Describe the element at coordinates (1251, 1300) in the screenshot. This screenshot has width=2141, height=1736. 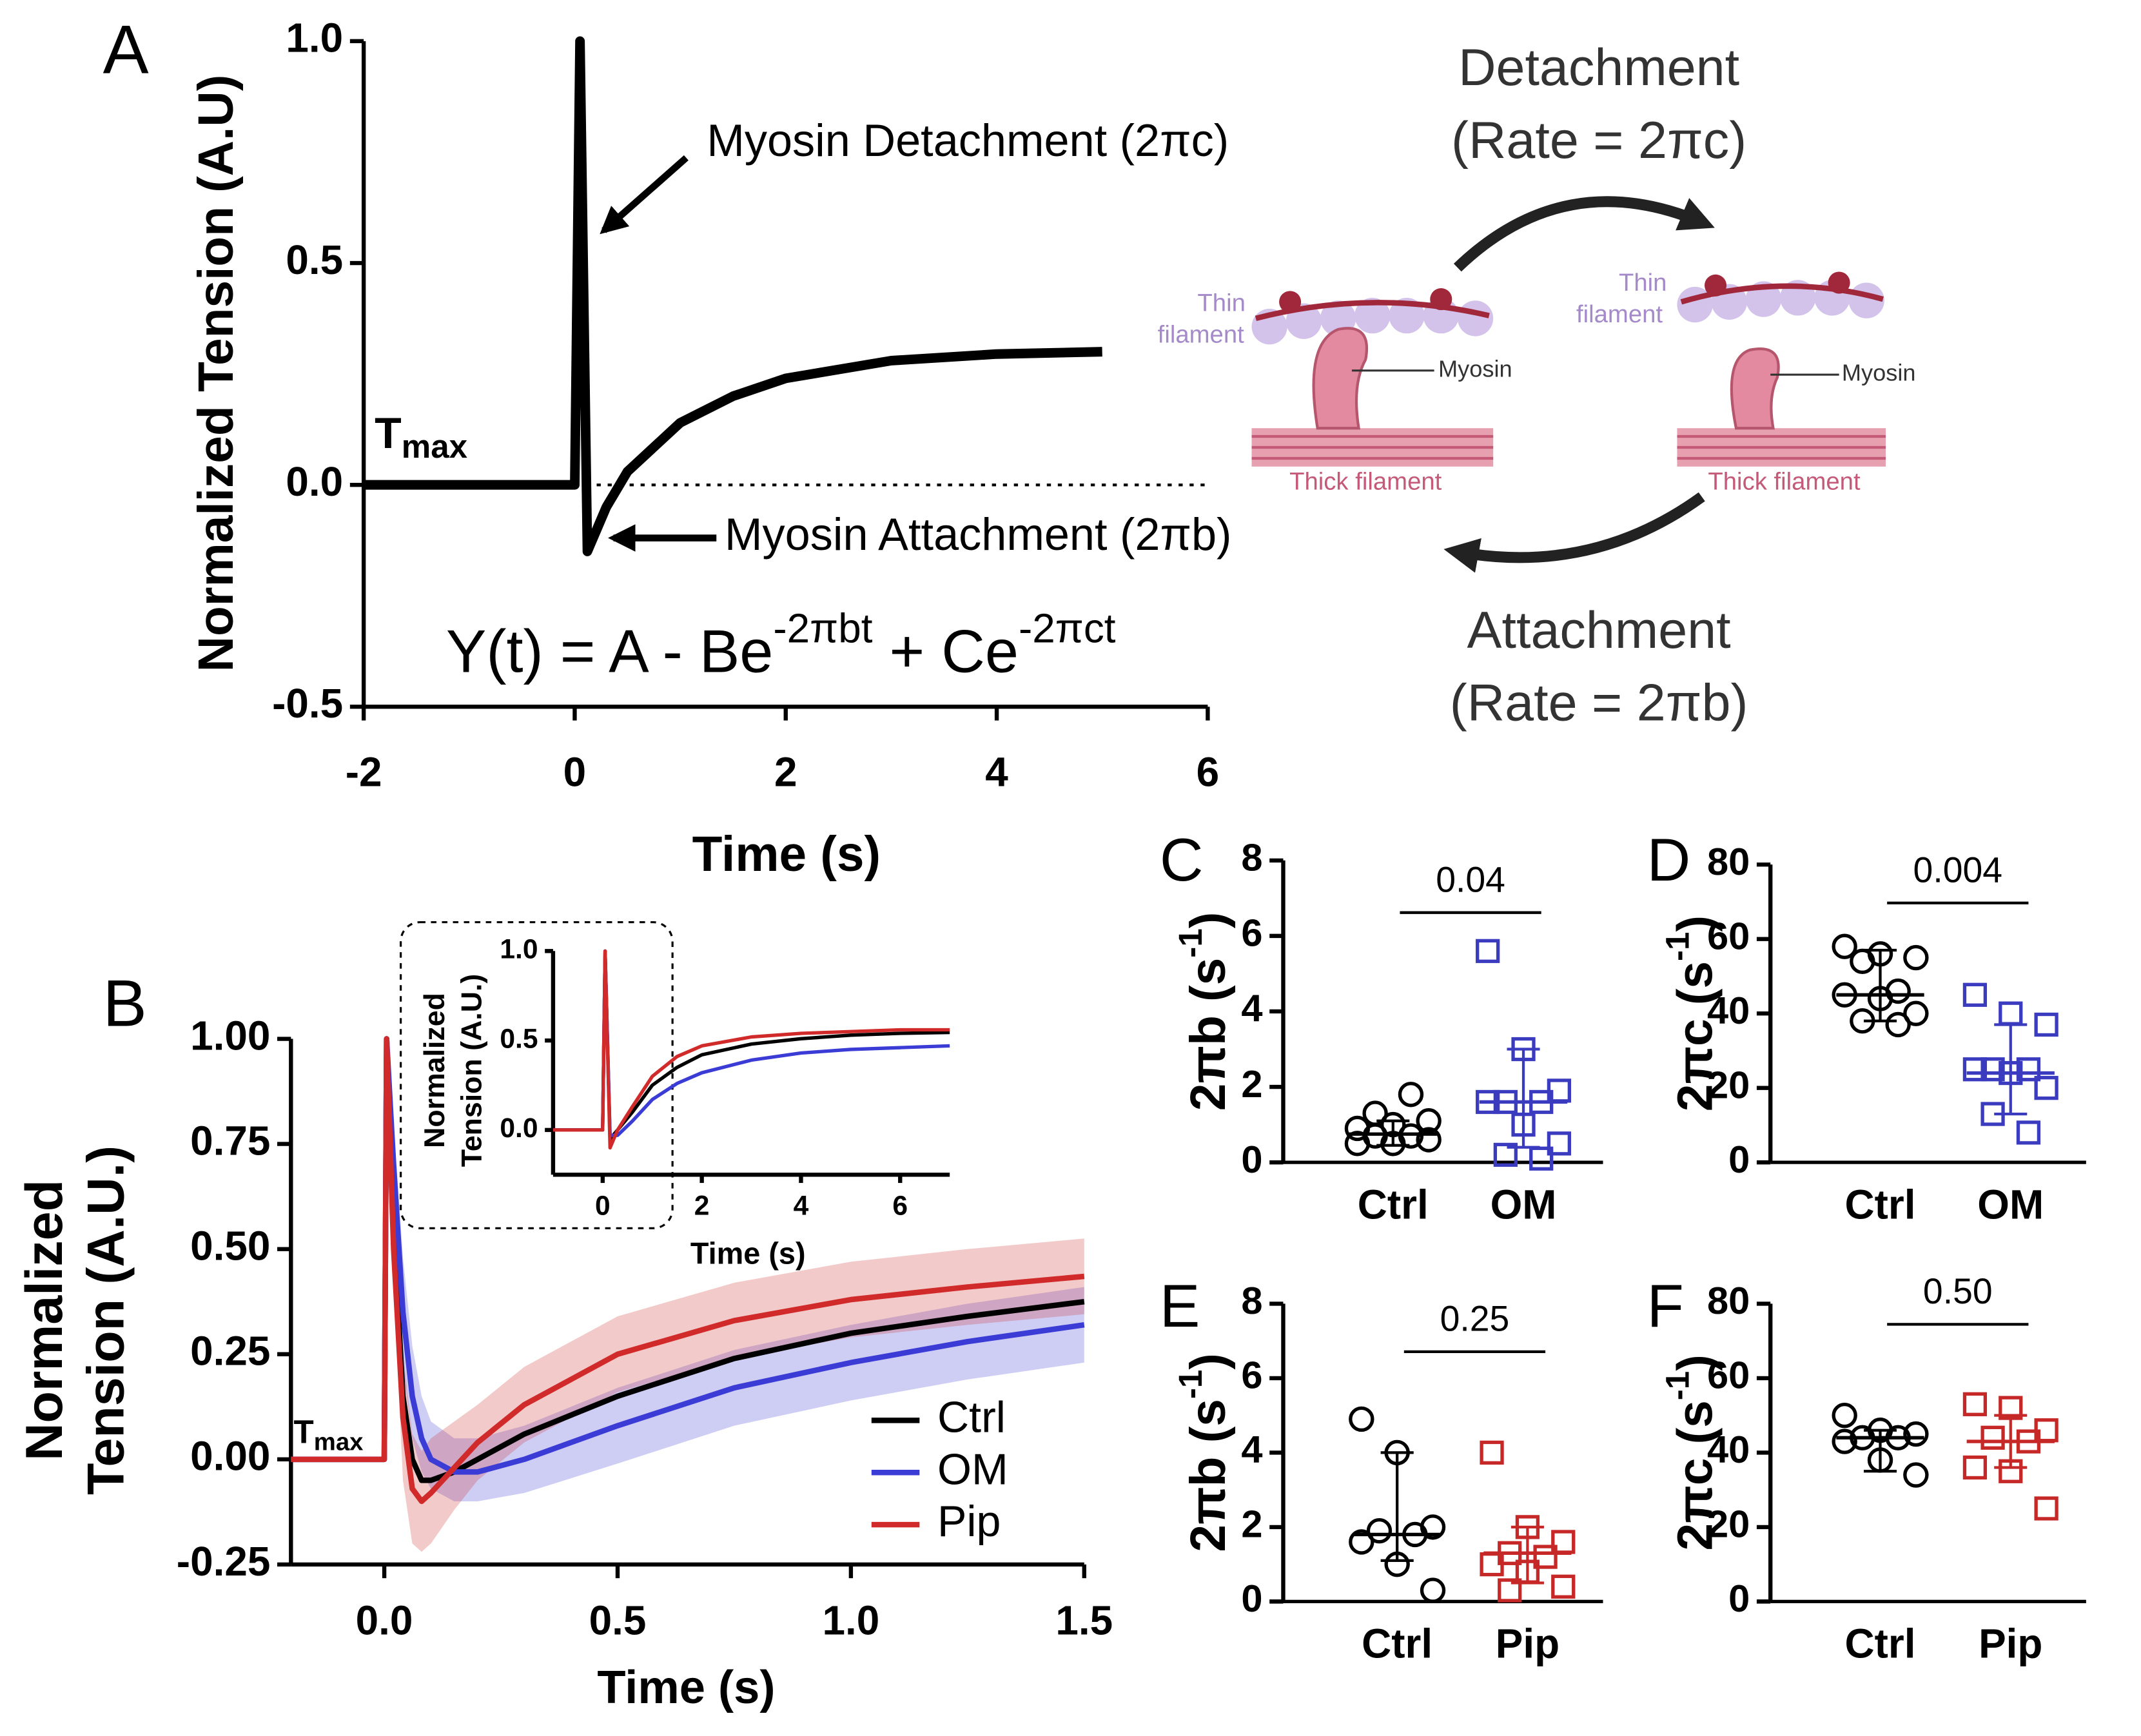
I see `y-tick-label: 8` at that location.